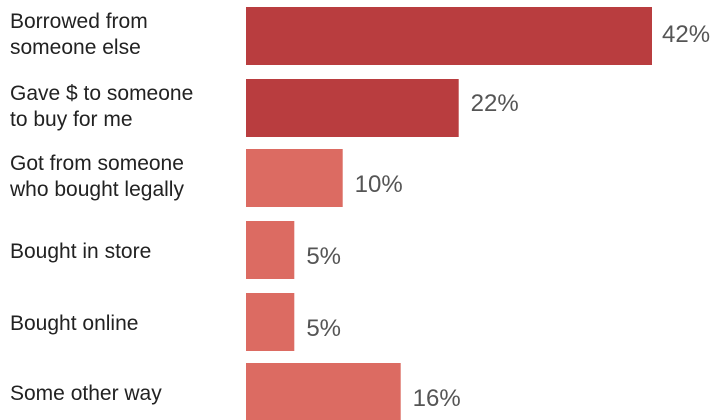 The image size is (717, 420). I want to click on value-label-5: 5%, so click(324, 328).